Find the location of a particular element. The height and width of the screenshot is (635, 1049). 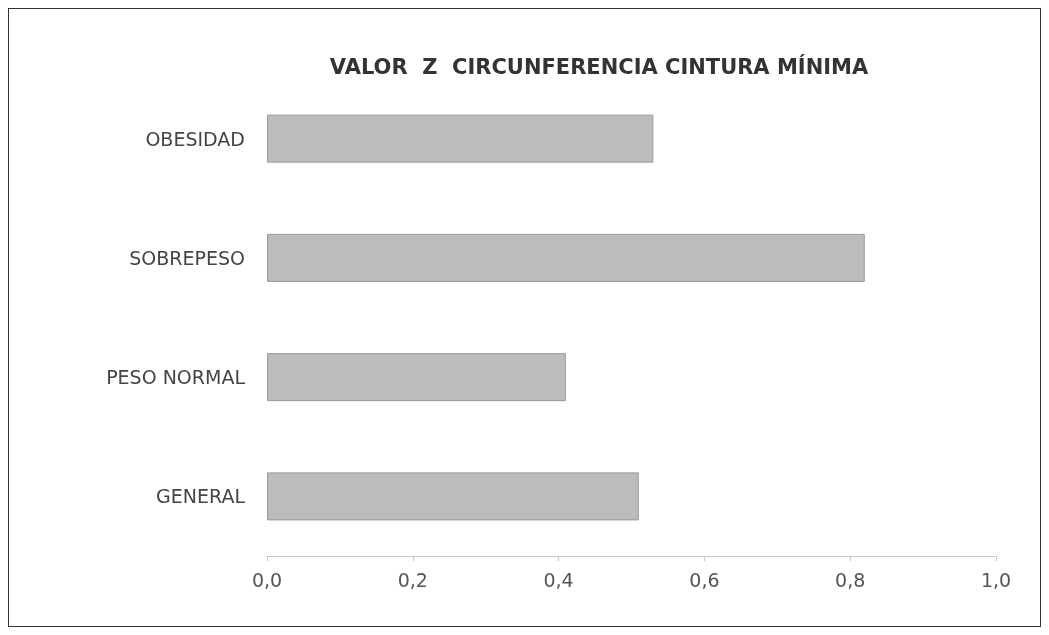

y-tick-label: SOBREPESO is located at coordinates (187, 257).